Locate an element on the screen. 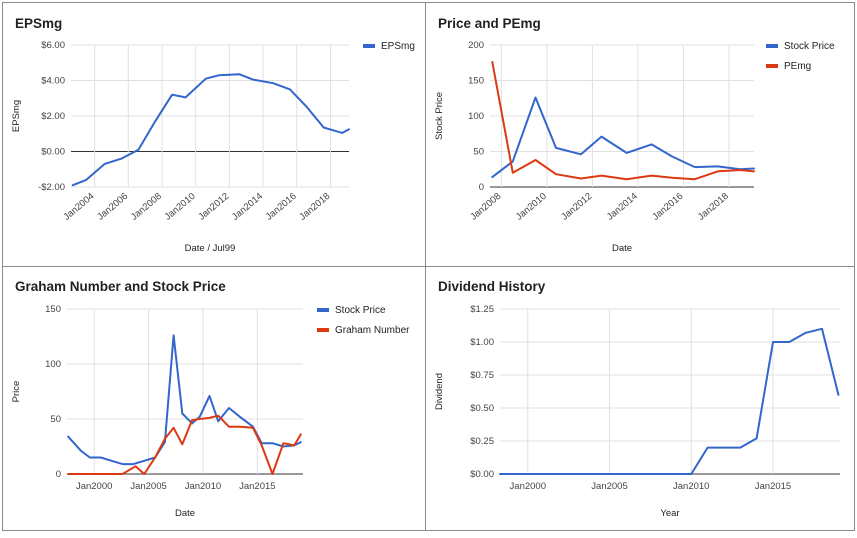 Image resolution: width=857 pixels, height=538 pixels. x-tick-label: Jan2004 is located at coordinates (79, 207).